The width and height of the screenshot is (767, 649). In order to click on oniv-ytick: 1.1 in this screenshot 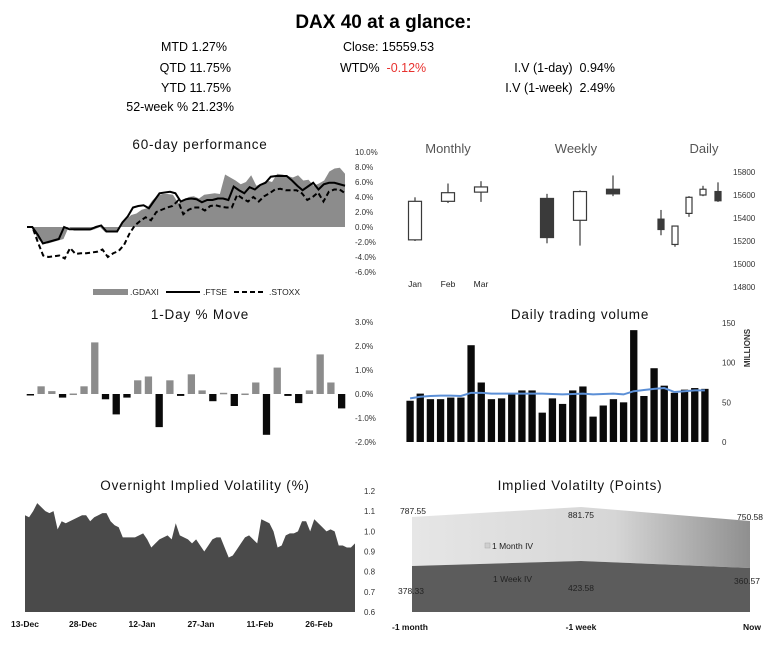, I will do `click(370, 511)`.